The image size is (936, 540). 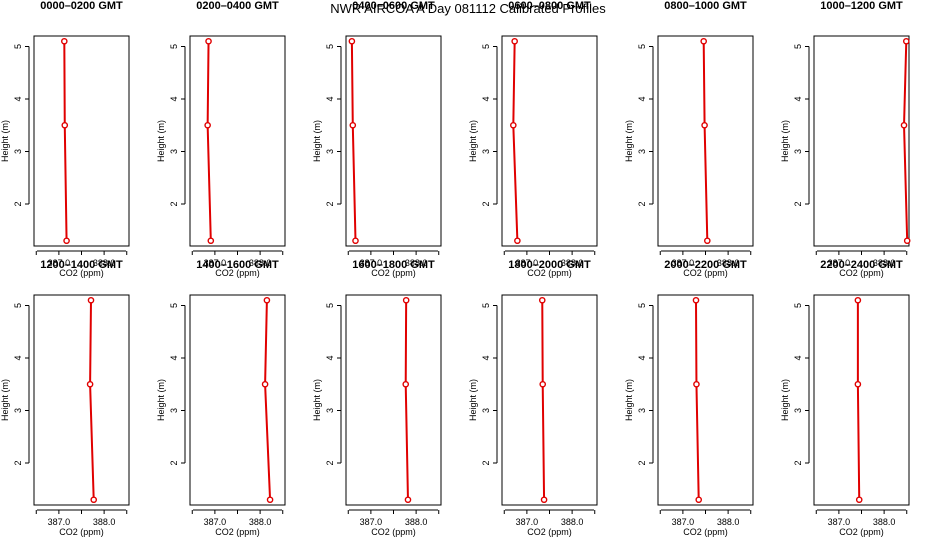 I want to click on panel-title: 0600–0800 GMT, so click(x=549, y=6).